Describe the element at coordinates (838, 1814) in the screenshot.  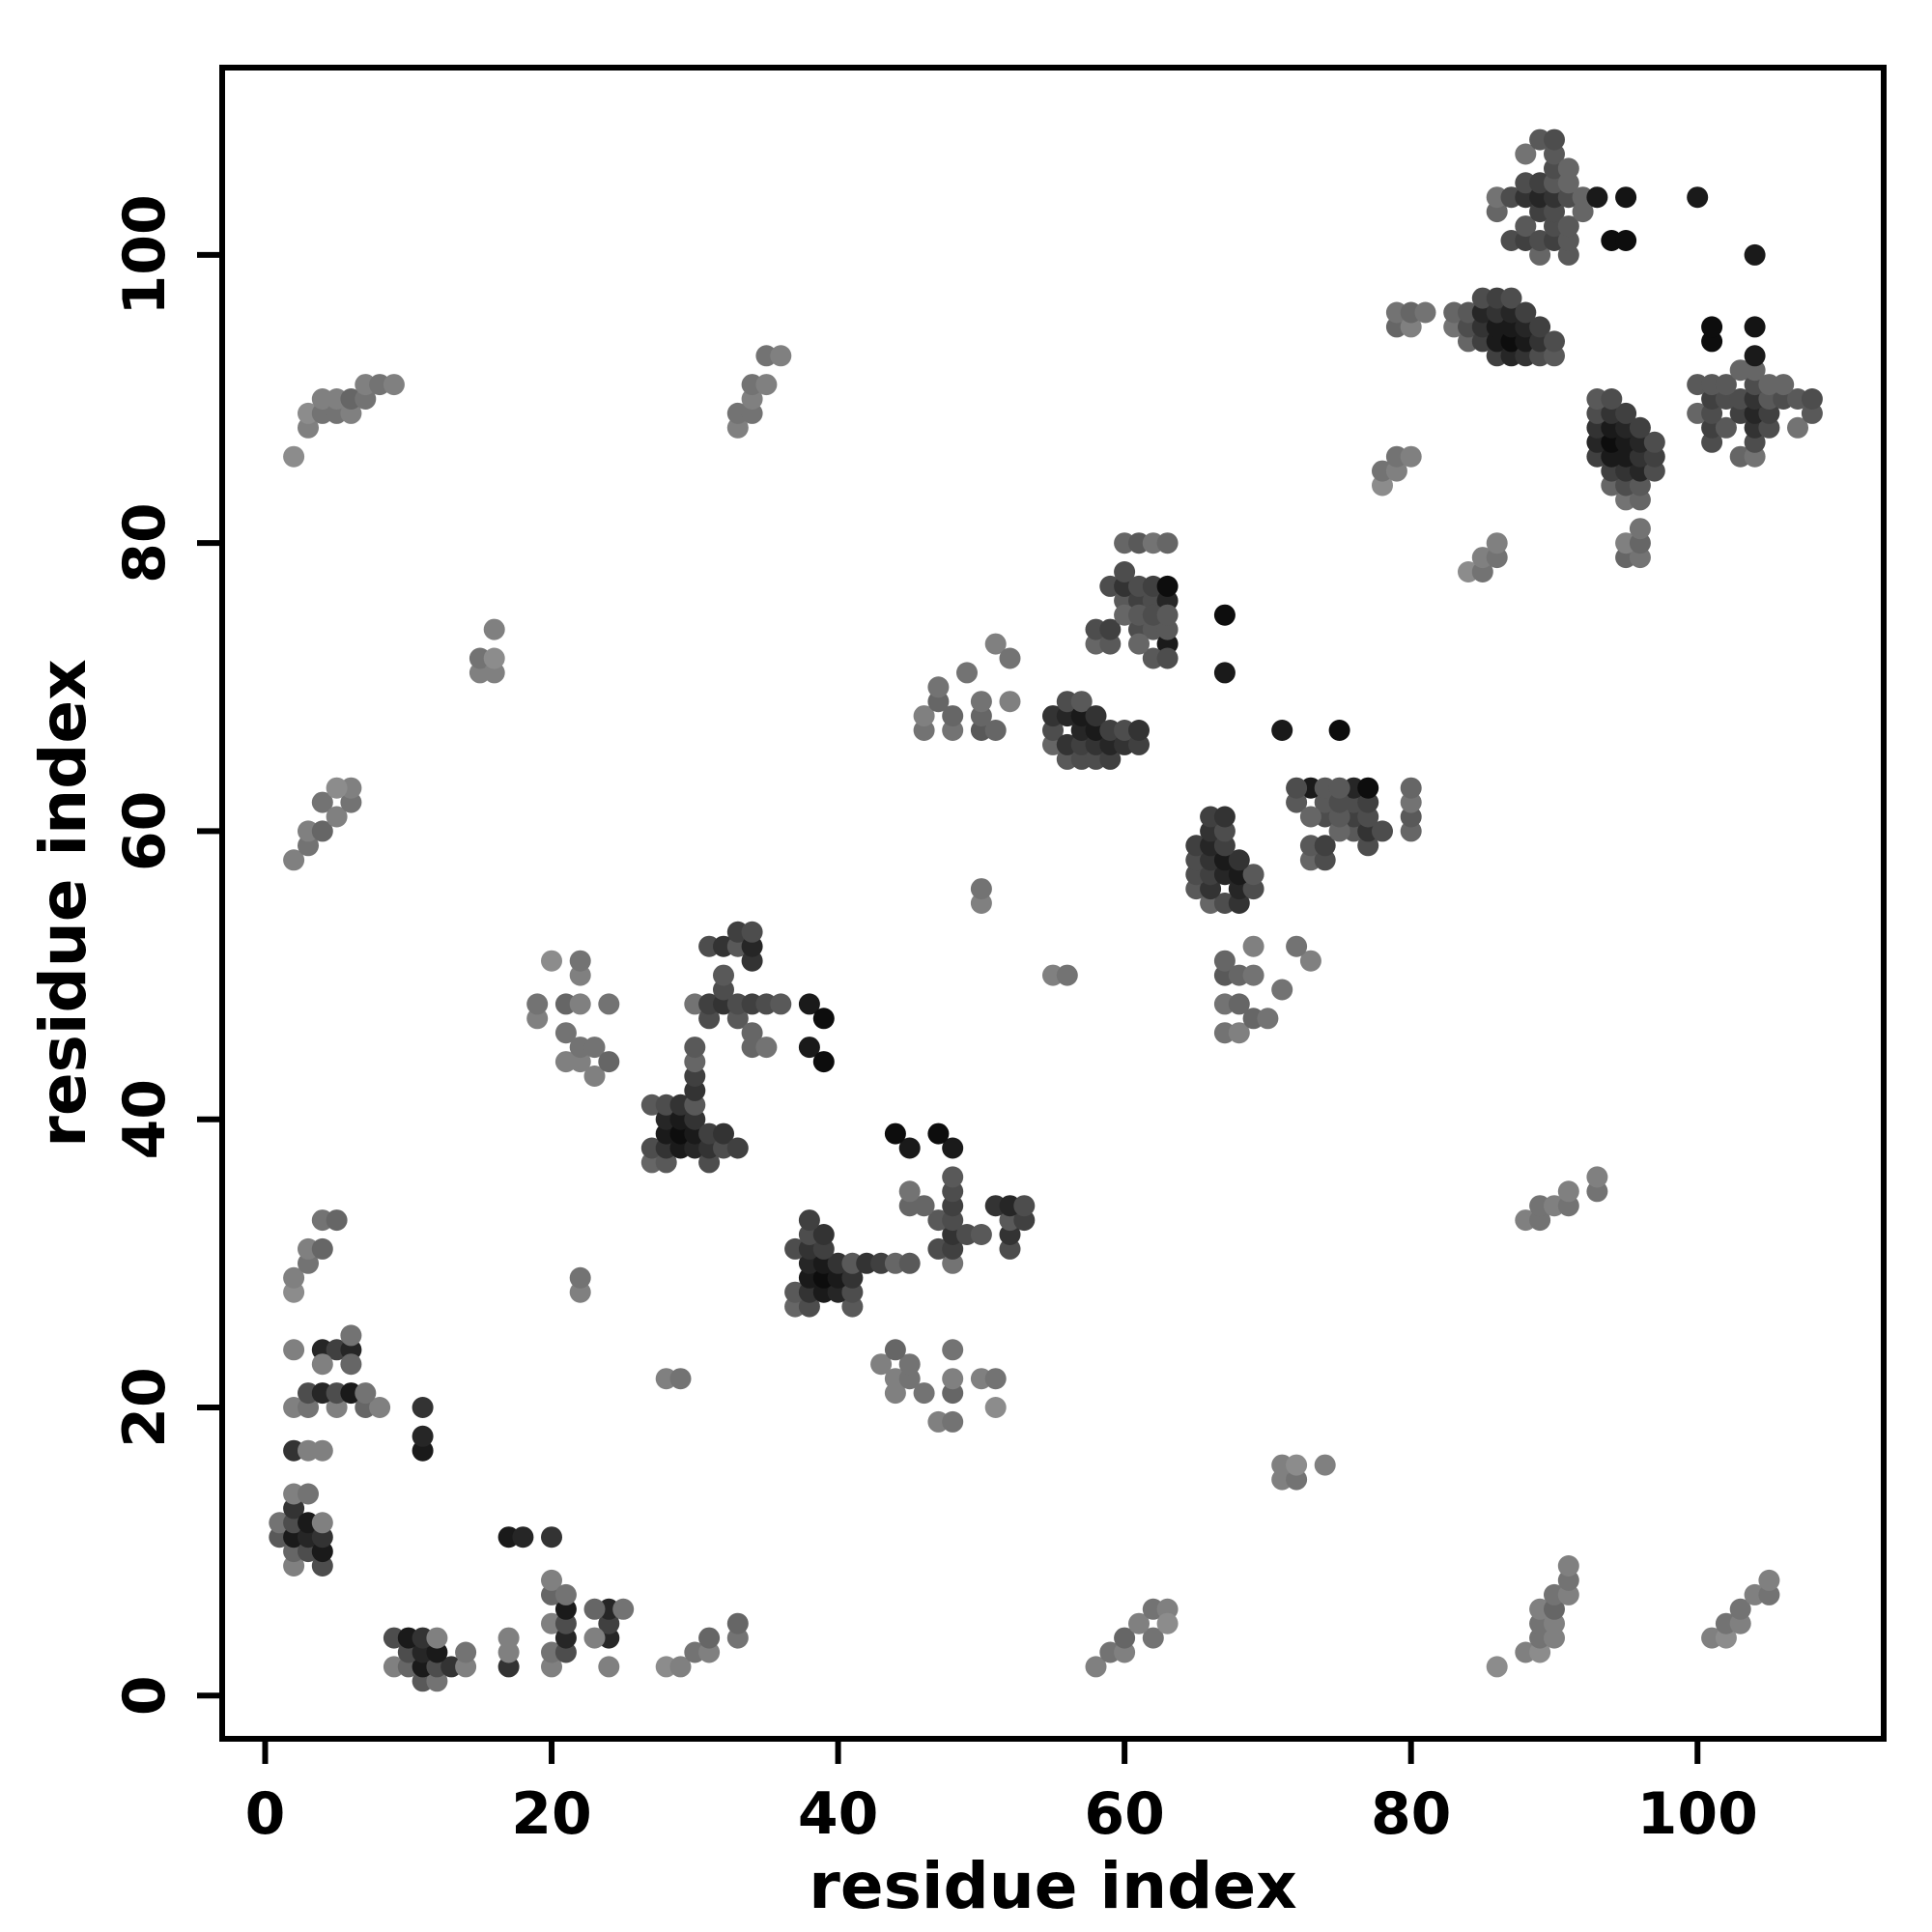
I see `x-tick-label: 40` at that location.